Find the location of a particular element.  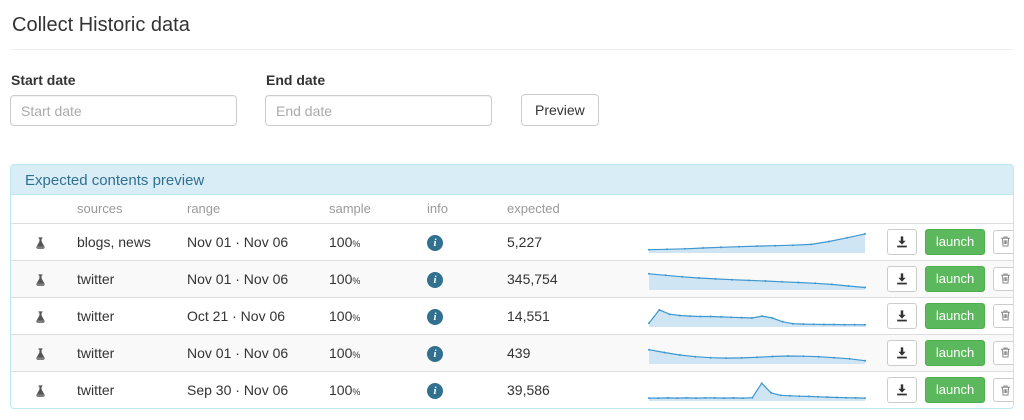

date-form: Start date End date Preview is located at coordinates (512, 99).